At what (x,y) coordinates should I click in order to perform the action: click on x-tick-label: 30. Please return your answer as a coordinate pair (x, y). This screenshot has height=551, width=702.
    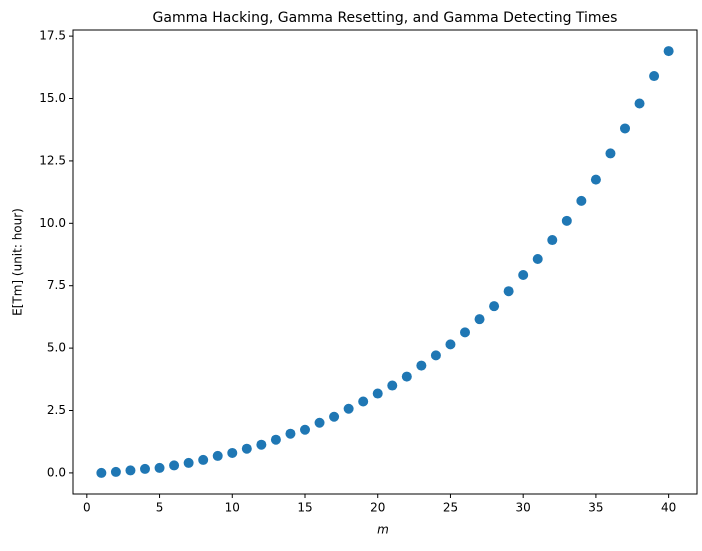
    Looking at the image, I should click on (523, 508).